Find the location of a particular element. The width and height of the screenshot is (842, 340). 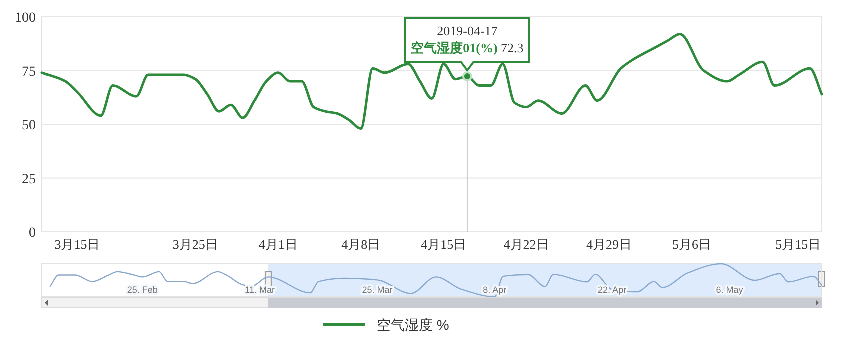

legend: 空气湿度 % is located at coordinates (386, 325).